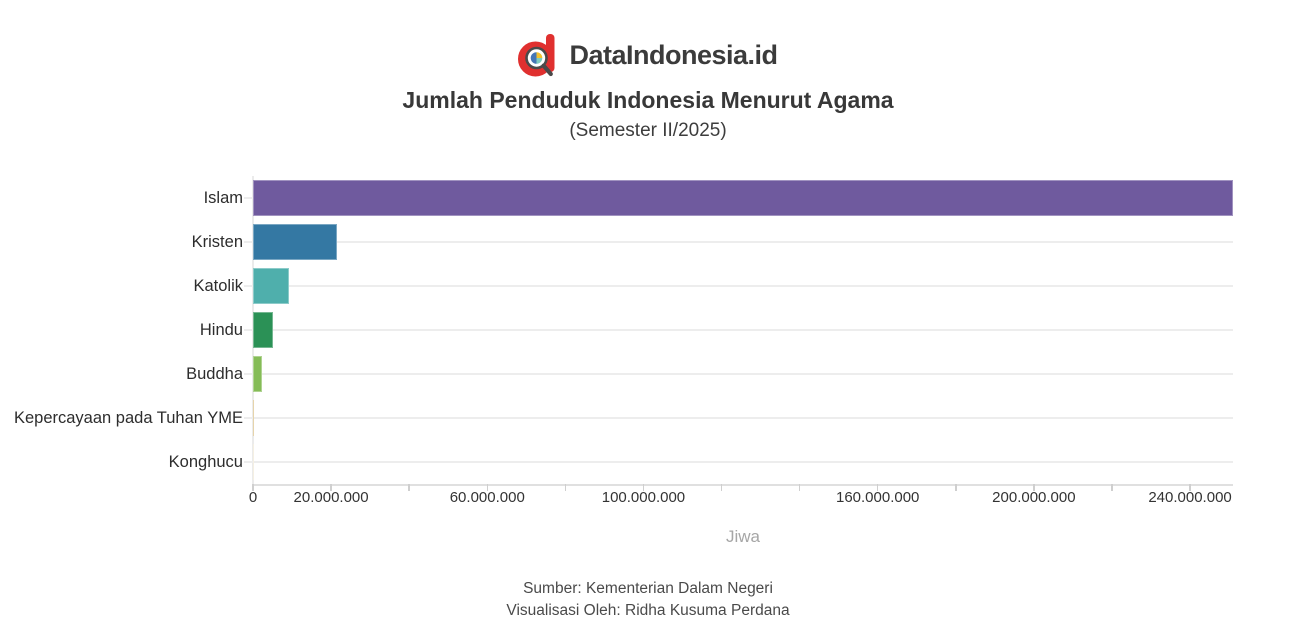  Describe the element at coordinates (648, 588) in the screenshot. I see `source-note: Sumber: Kementerian Dalam Negeri` at that location.